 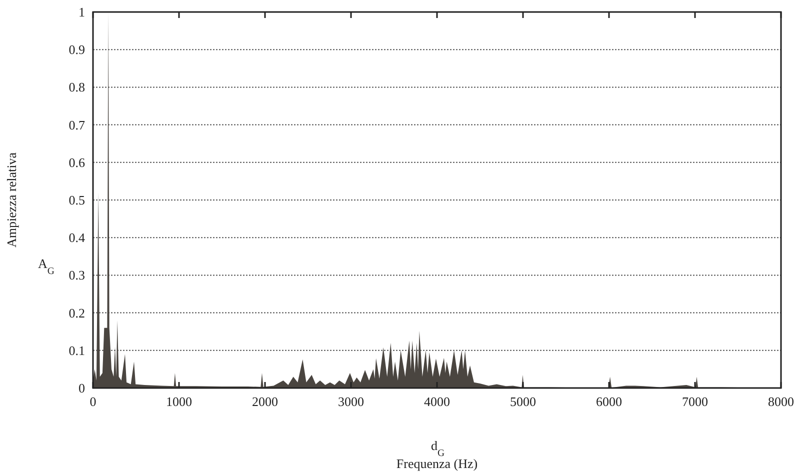 I want to click on y-tick-label: 0.9, so click(x=76, y=50).